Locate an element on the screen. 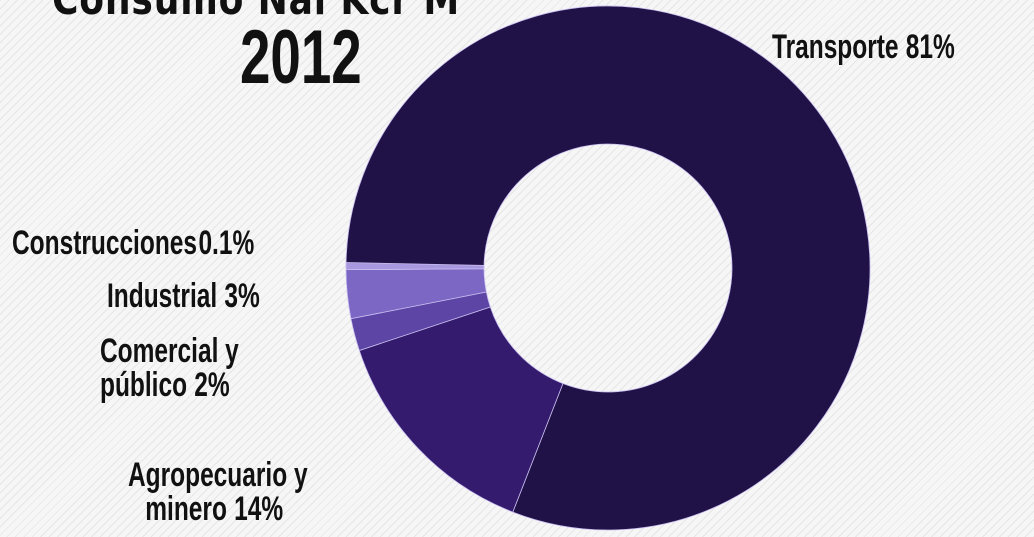  donut-slice-construcciones is located at coordinates (415, 266).